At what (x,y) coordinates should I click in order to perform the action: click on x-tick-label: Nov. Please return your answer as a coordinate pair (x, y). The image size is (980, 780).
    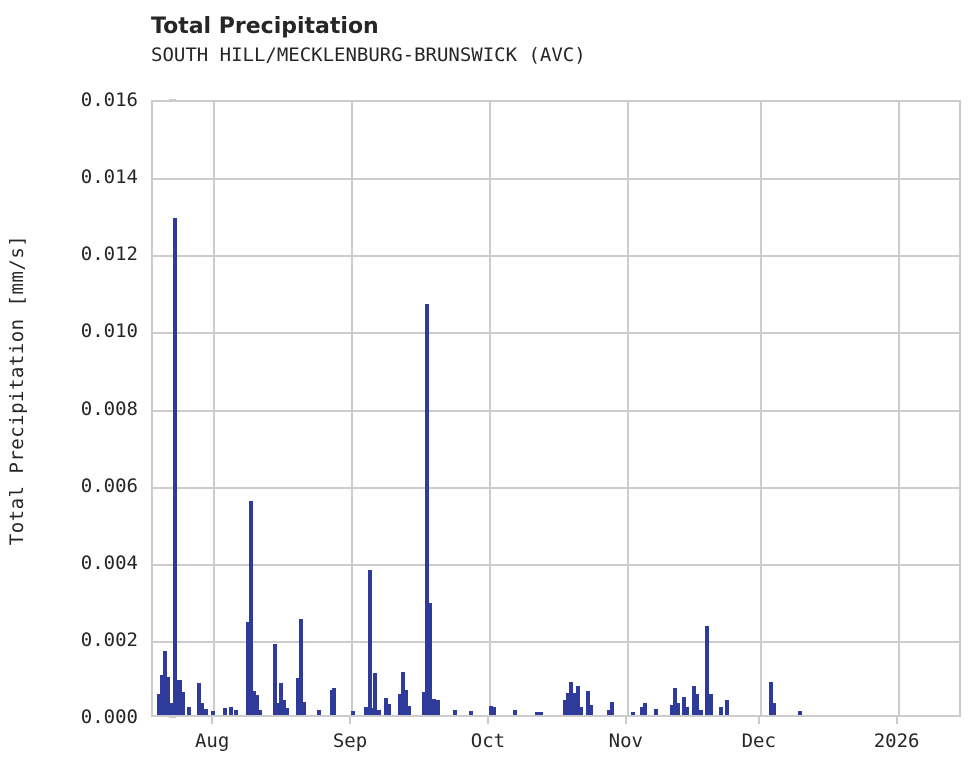
    Looking at the image, I should click on (625, 741).